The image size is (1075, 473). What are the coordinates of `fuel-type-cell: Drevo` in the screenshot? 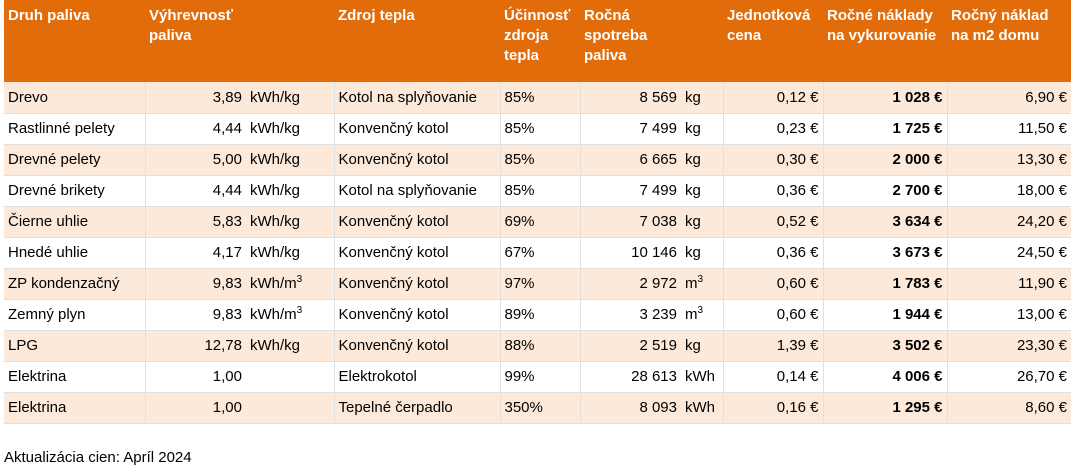 It's located at (75, 98).